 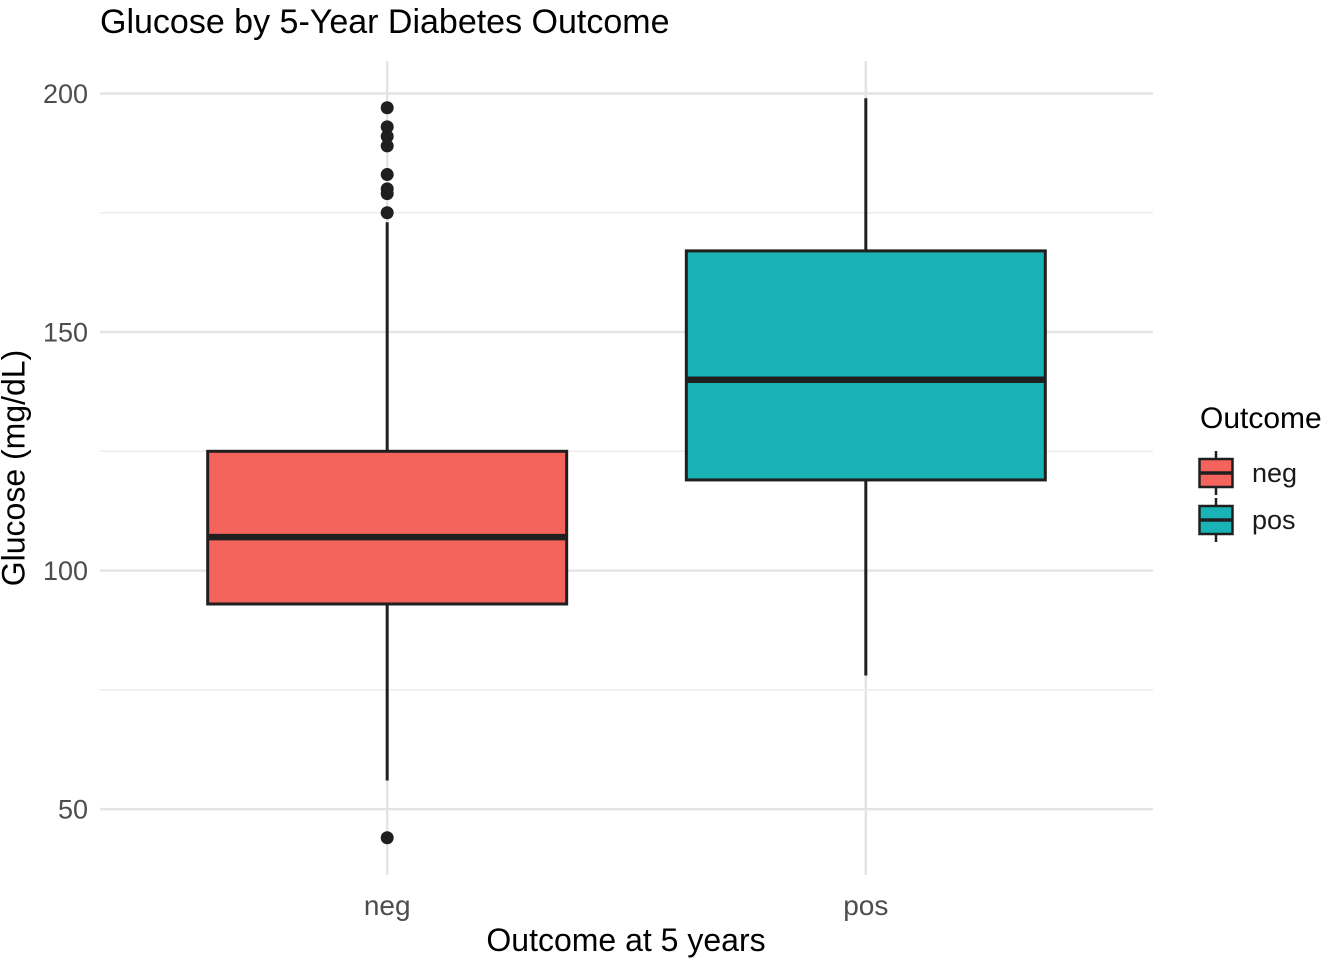 What do you see at coordinates (387, 905) in the screenshot?
I see `x-tick-label-neg: neg` at bounding box center [387, 905].